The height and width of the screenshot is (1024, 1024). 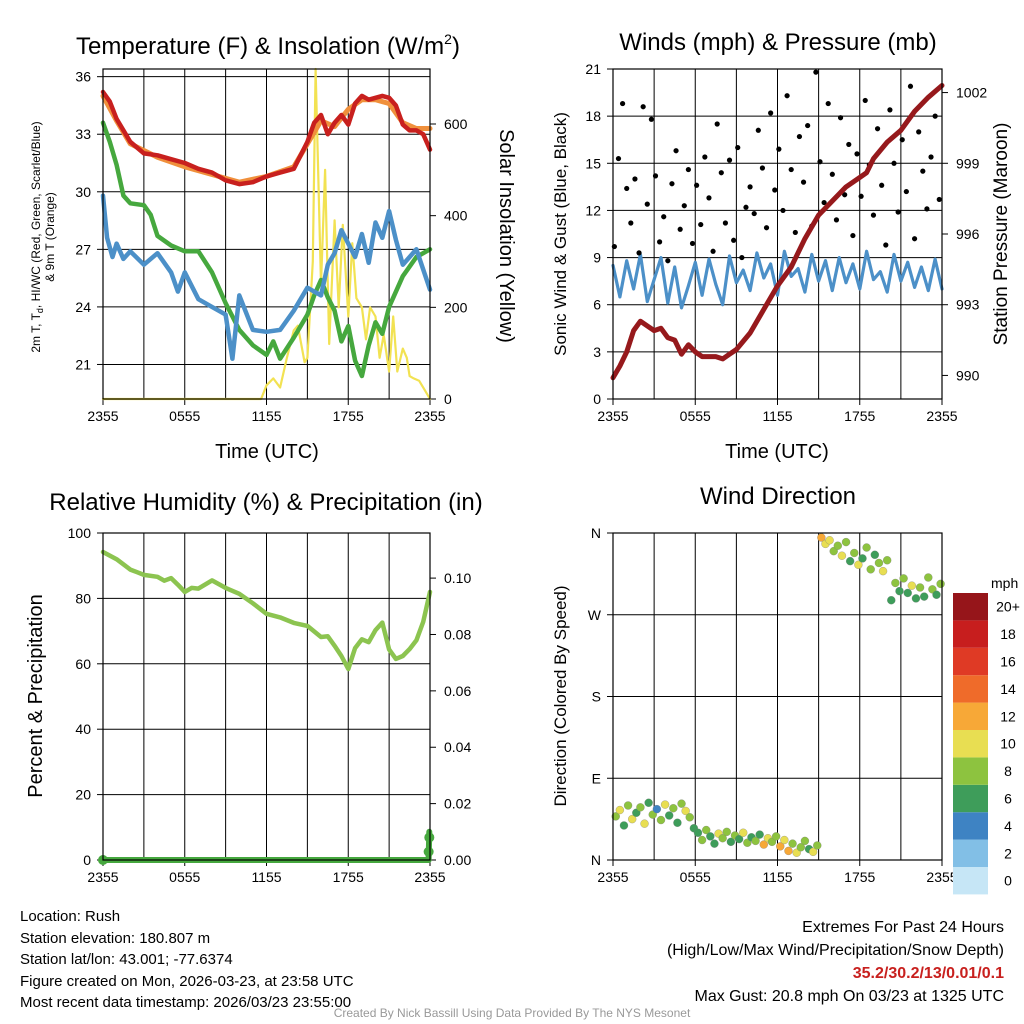 What do you see at coordinates (457, 578) in the screenshot?
I see `y2-tick-label: 0.10` at bounding box center [457, 578].